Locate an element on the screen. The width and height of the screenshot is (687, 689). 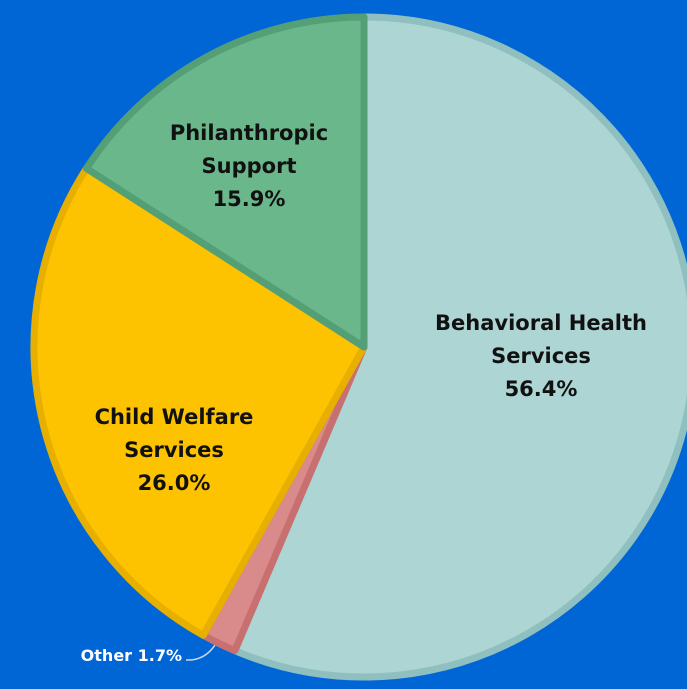
slice-label-other: Other 1.7% is located at coordinates (131, 655).